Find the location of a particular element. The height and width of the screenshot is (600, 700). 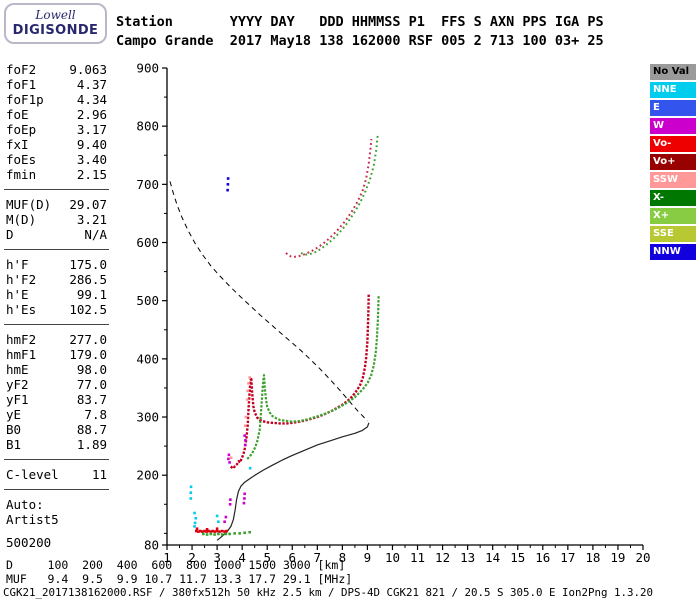

param-value: 4.37 is located at coordinates (91, 84).